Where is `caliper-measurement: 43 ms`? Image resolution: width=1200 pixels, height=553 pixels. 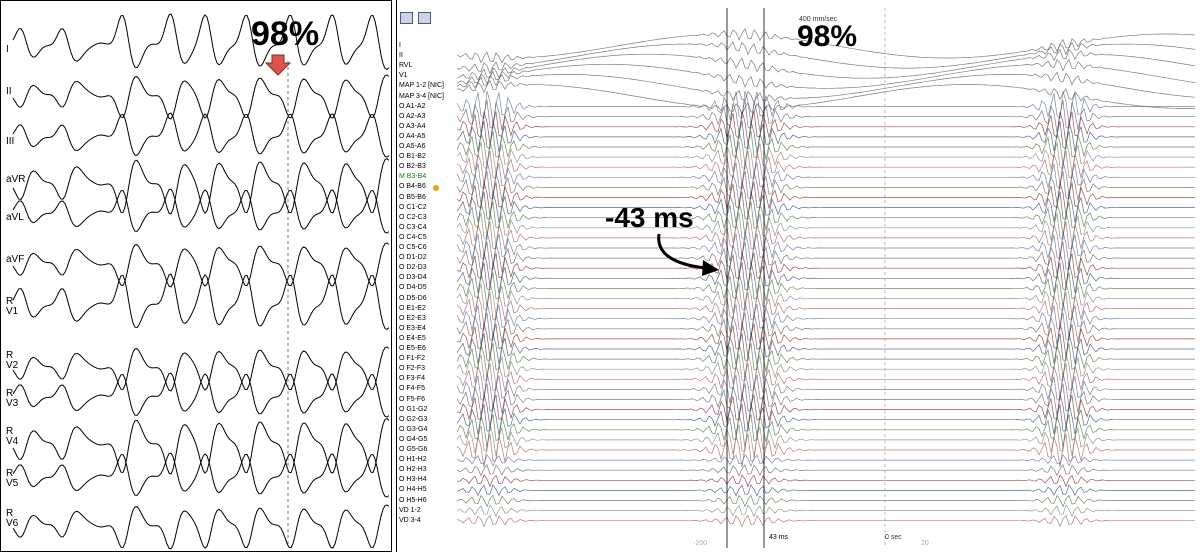
caliper-measurement: 43 ms is located at coordinates (779, 537).